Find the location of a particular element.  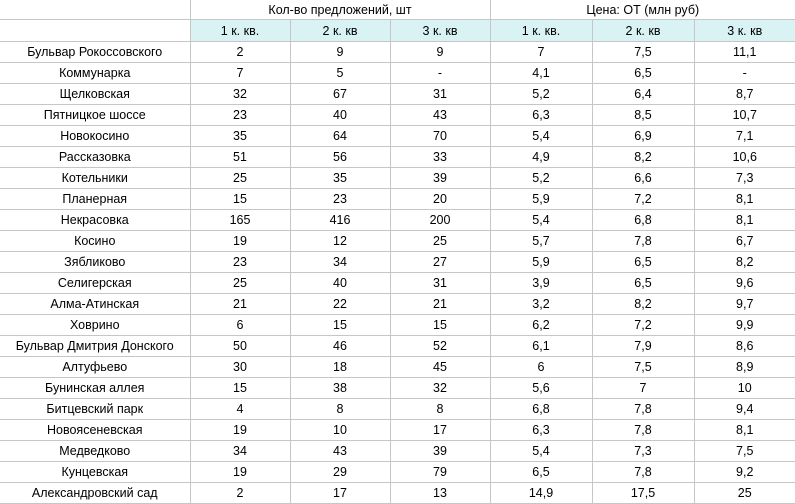

count-2k-cell: 64 is located at coordinates (340, 136).